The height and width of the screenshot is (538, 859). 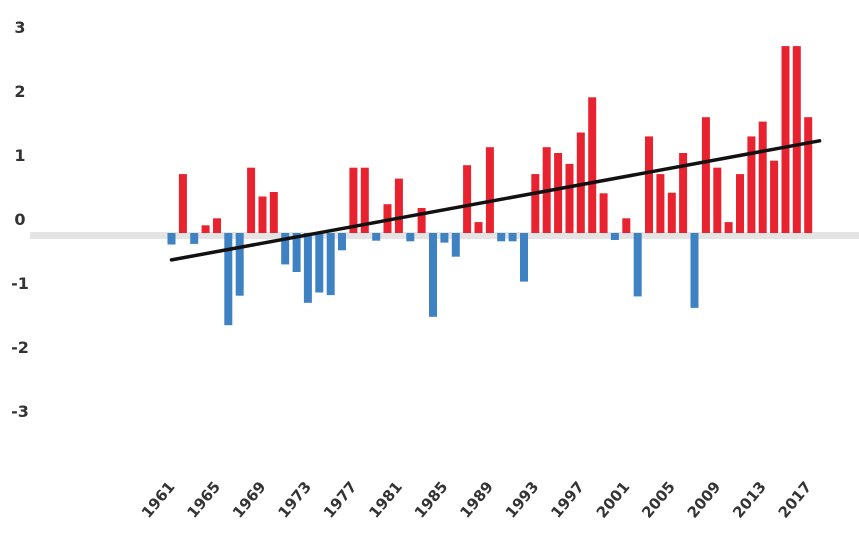 What do you see at coordinates (340, 500) in the screenshot?
I see `x-tick-label: 1977` at bounding box center [340, 500].